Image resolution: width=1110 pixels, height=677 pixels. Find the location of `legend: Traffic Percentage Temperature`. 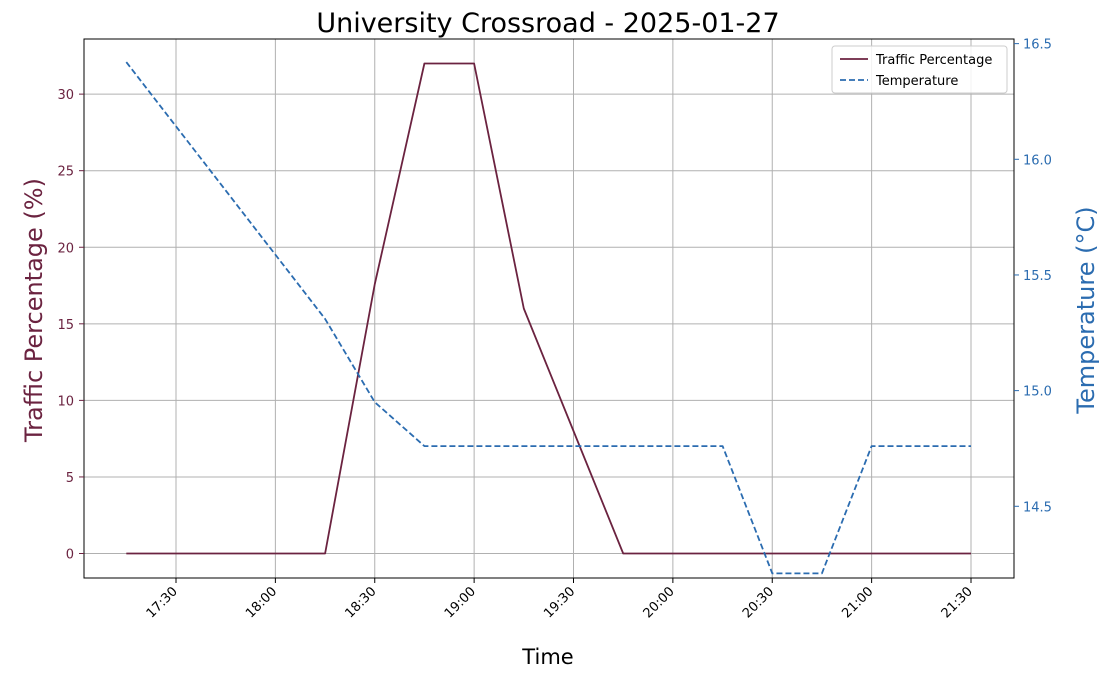

legend: Traffic Percentage Temperature is located at coordinates (919, 69).